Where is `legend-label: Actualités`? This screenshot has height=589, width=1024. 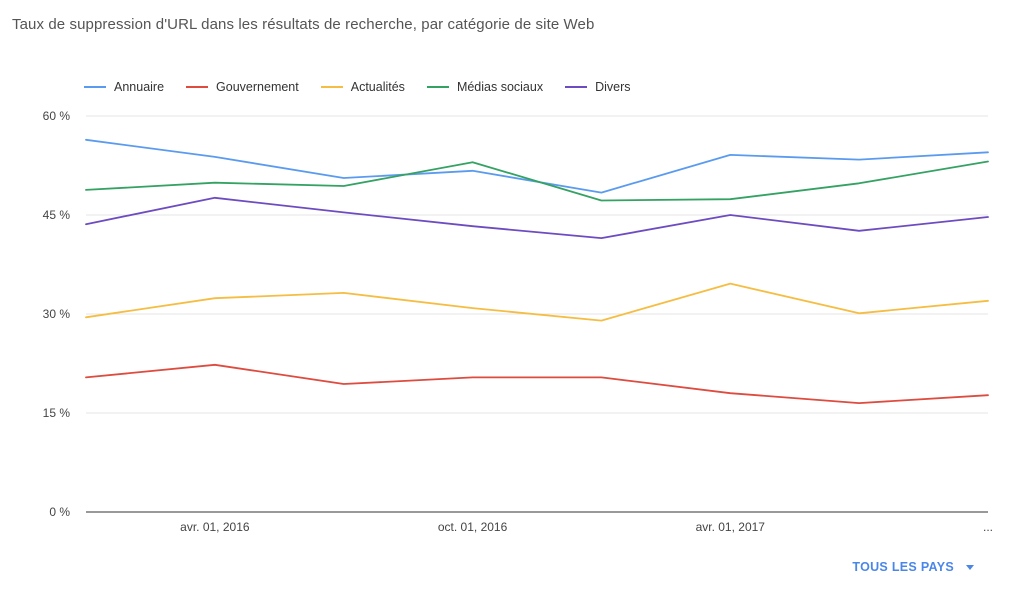
legend-label: Actualités is located at coordinates (377, 87).